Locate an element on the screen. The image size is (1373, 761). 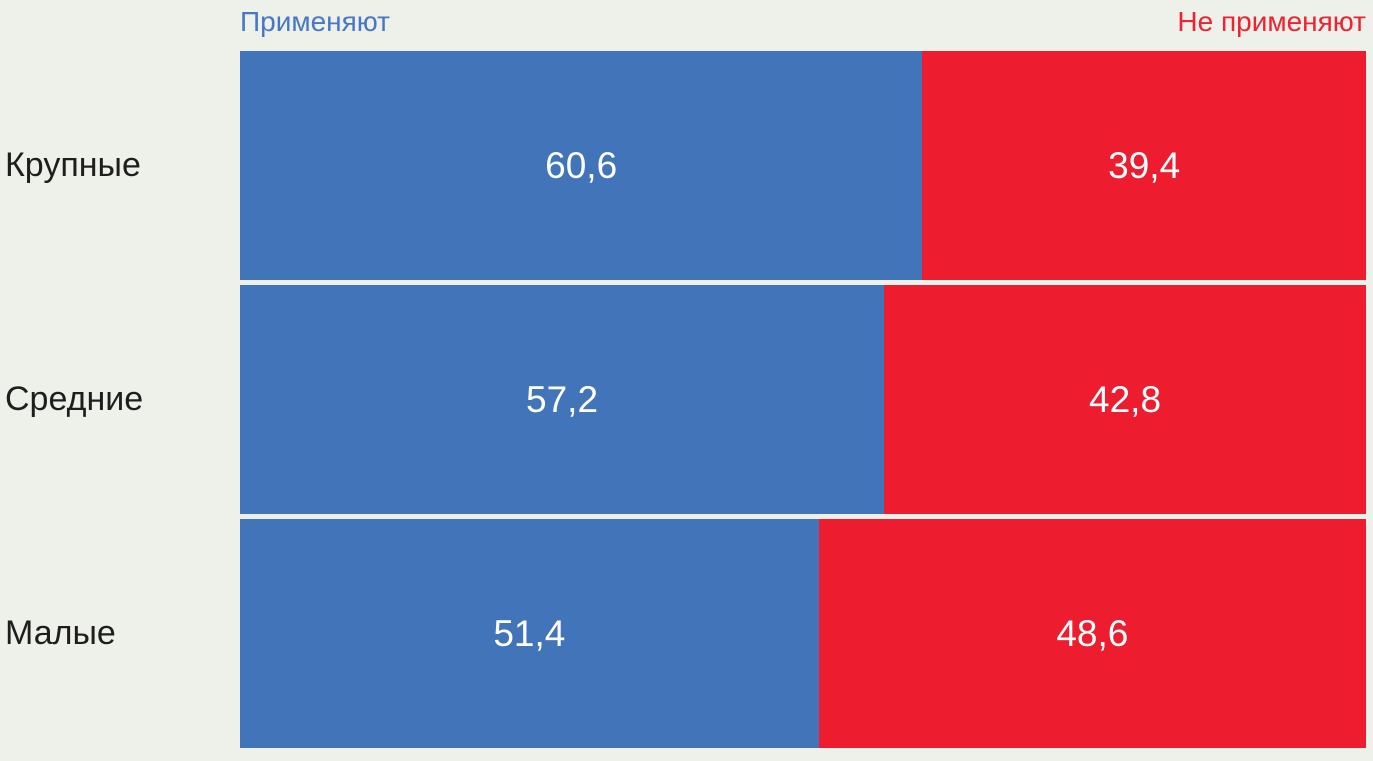
bar-segment-apply: 57,2 is located at coordinates (562, 399).